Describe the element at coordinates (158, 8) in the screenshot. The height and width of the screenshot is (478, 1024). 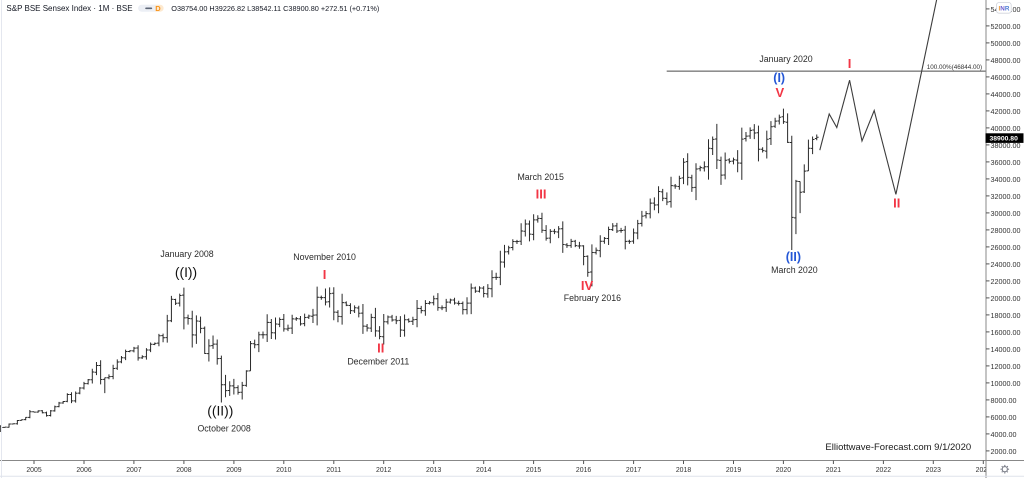
I see `svg-text: D` at that location.